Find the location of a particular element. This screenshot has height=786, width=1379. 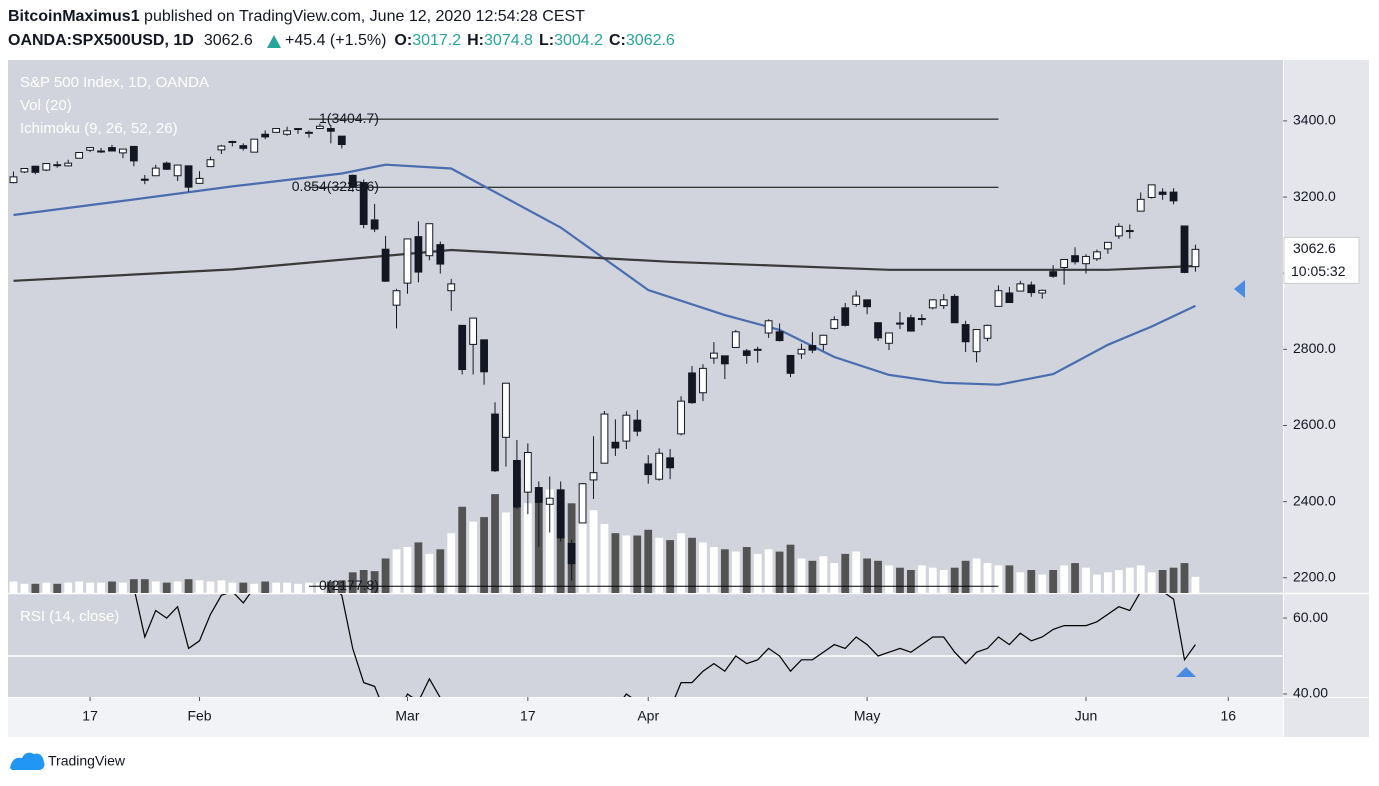

rsi-label: RSI (14, close) is located at coordinates (69, 616).